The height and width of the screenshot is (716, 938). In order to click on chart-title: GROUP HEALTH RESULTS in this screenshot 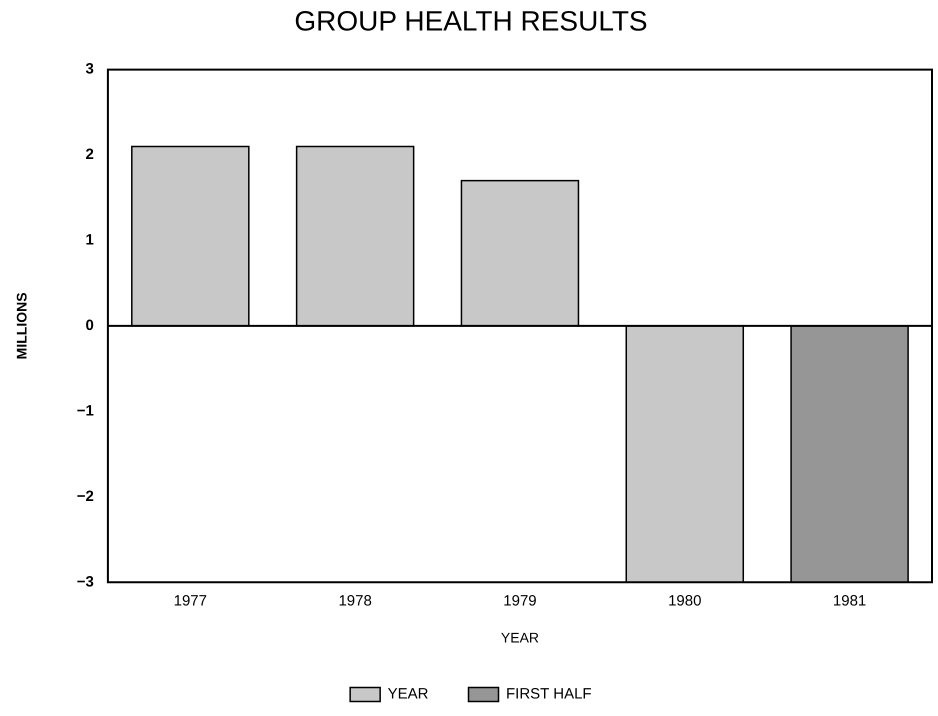, I will do `click(471, 21)`.